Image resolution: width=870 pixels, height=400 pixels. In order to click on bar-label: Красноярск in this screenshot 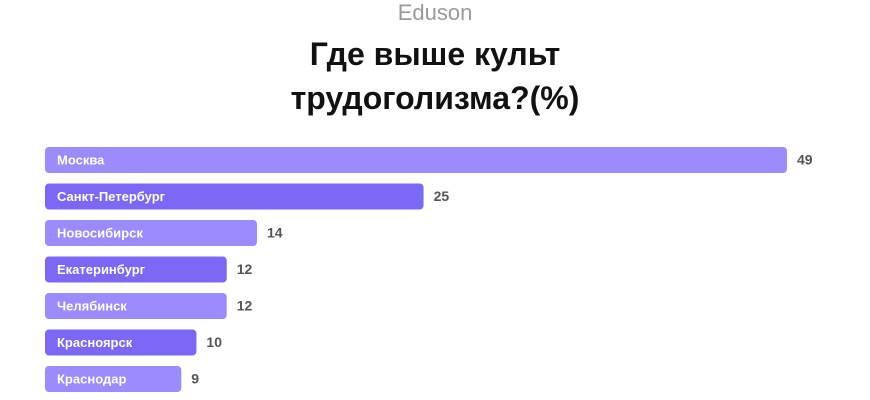, I will do `click(95, 342)`.